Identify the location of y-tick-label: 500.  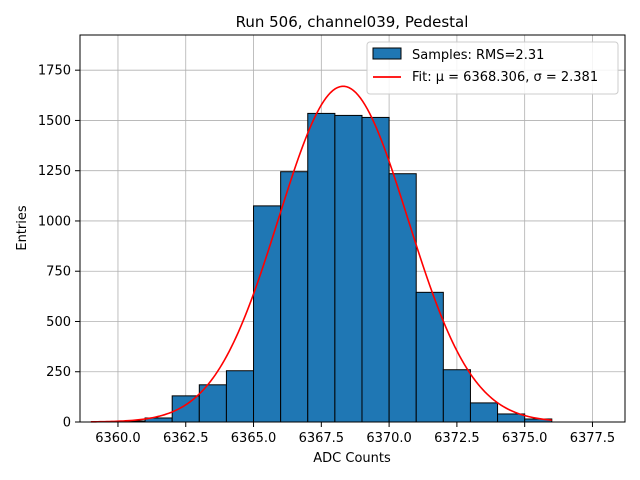
(58, 322).